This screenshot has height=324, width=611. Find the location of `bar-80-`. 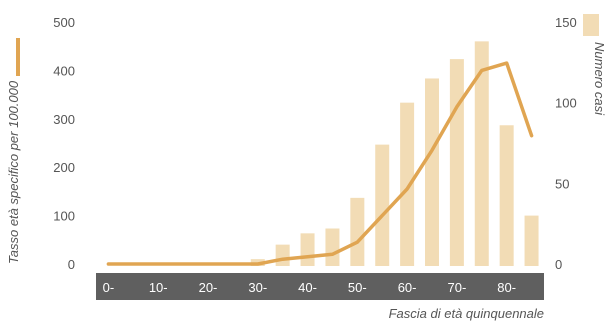

bar-80- is located at coordinates (506, 196).